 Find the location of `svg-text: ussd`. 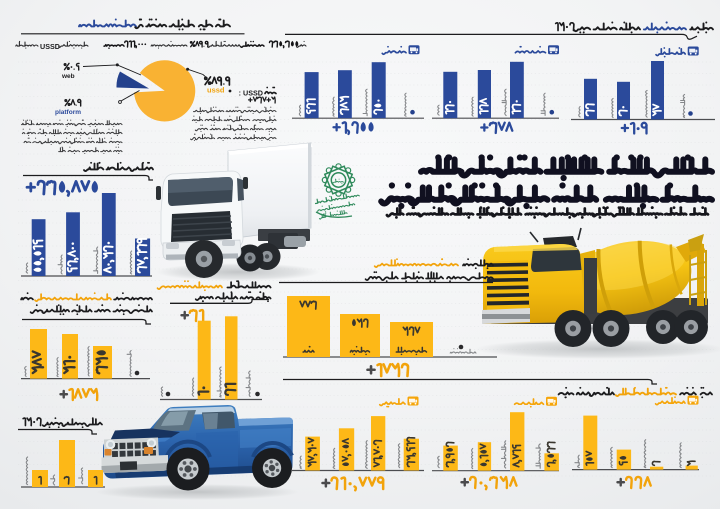

svg-text: ussd is located at coordinates (216, 90).